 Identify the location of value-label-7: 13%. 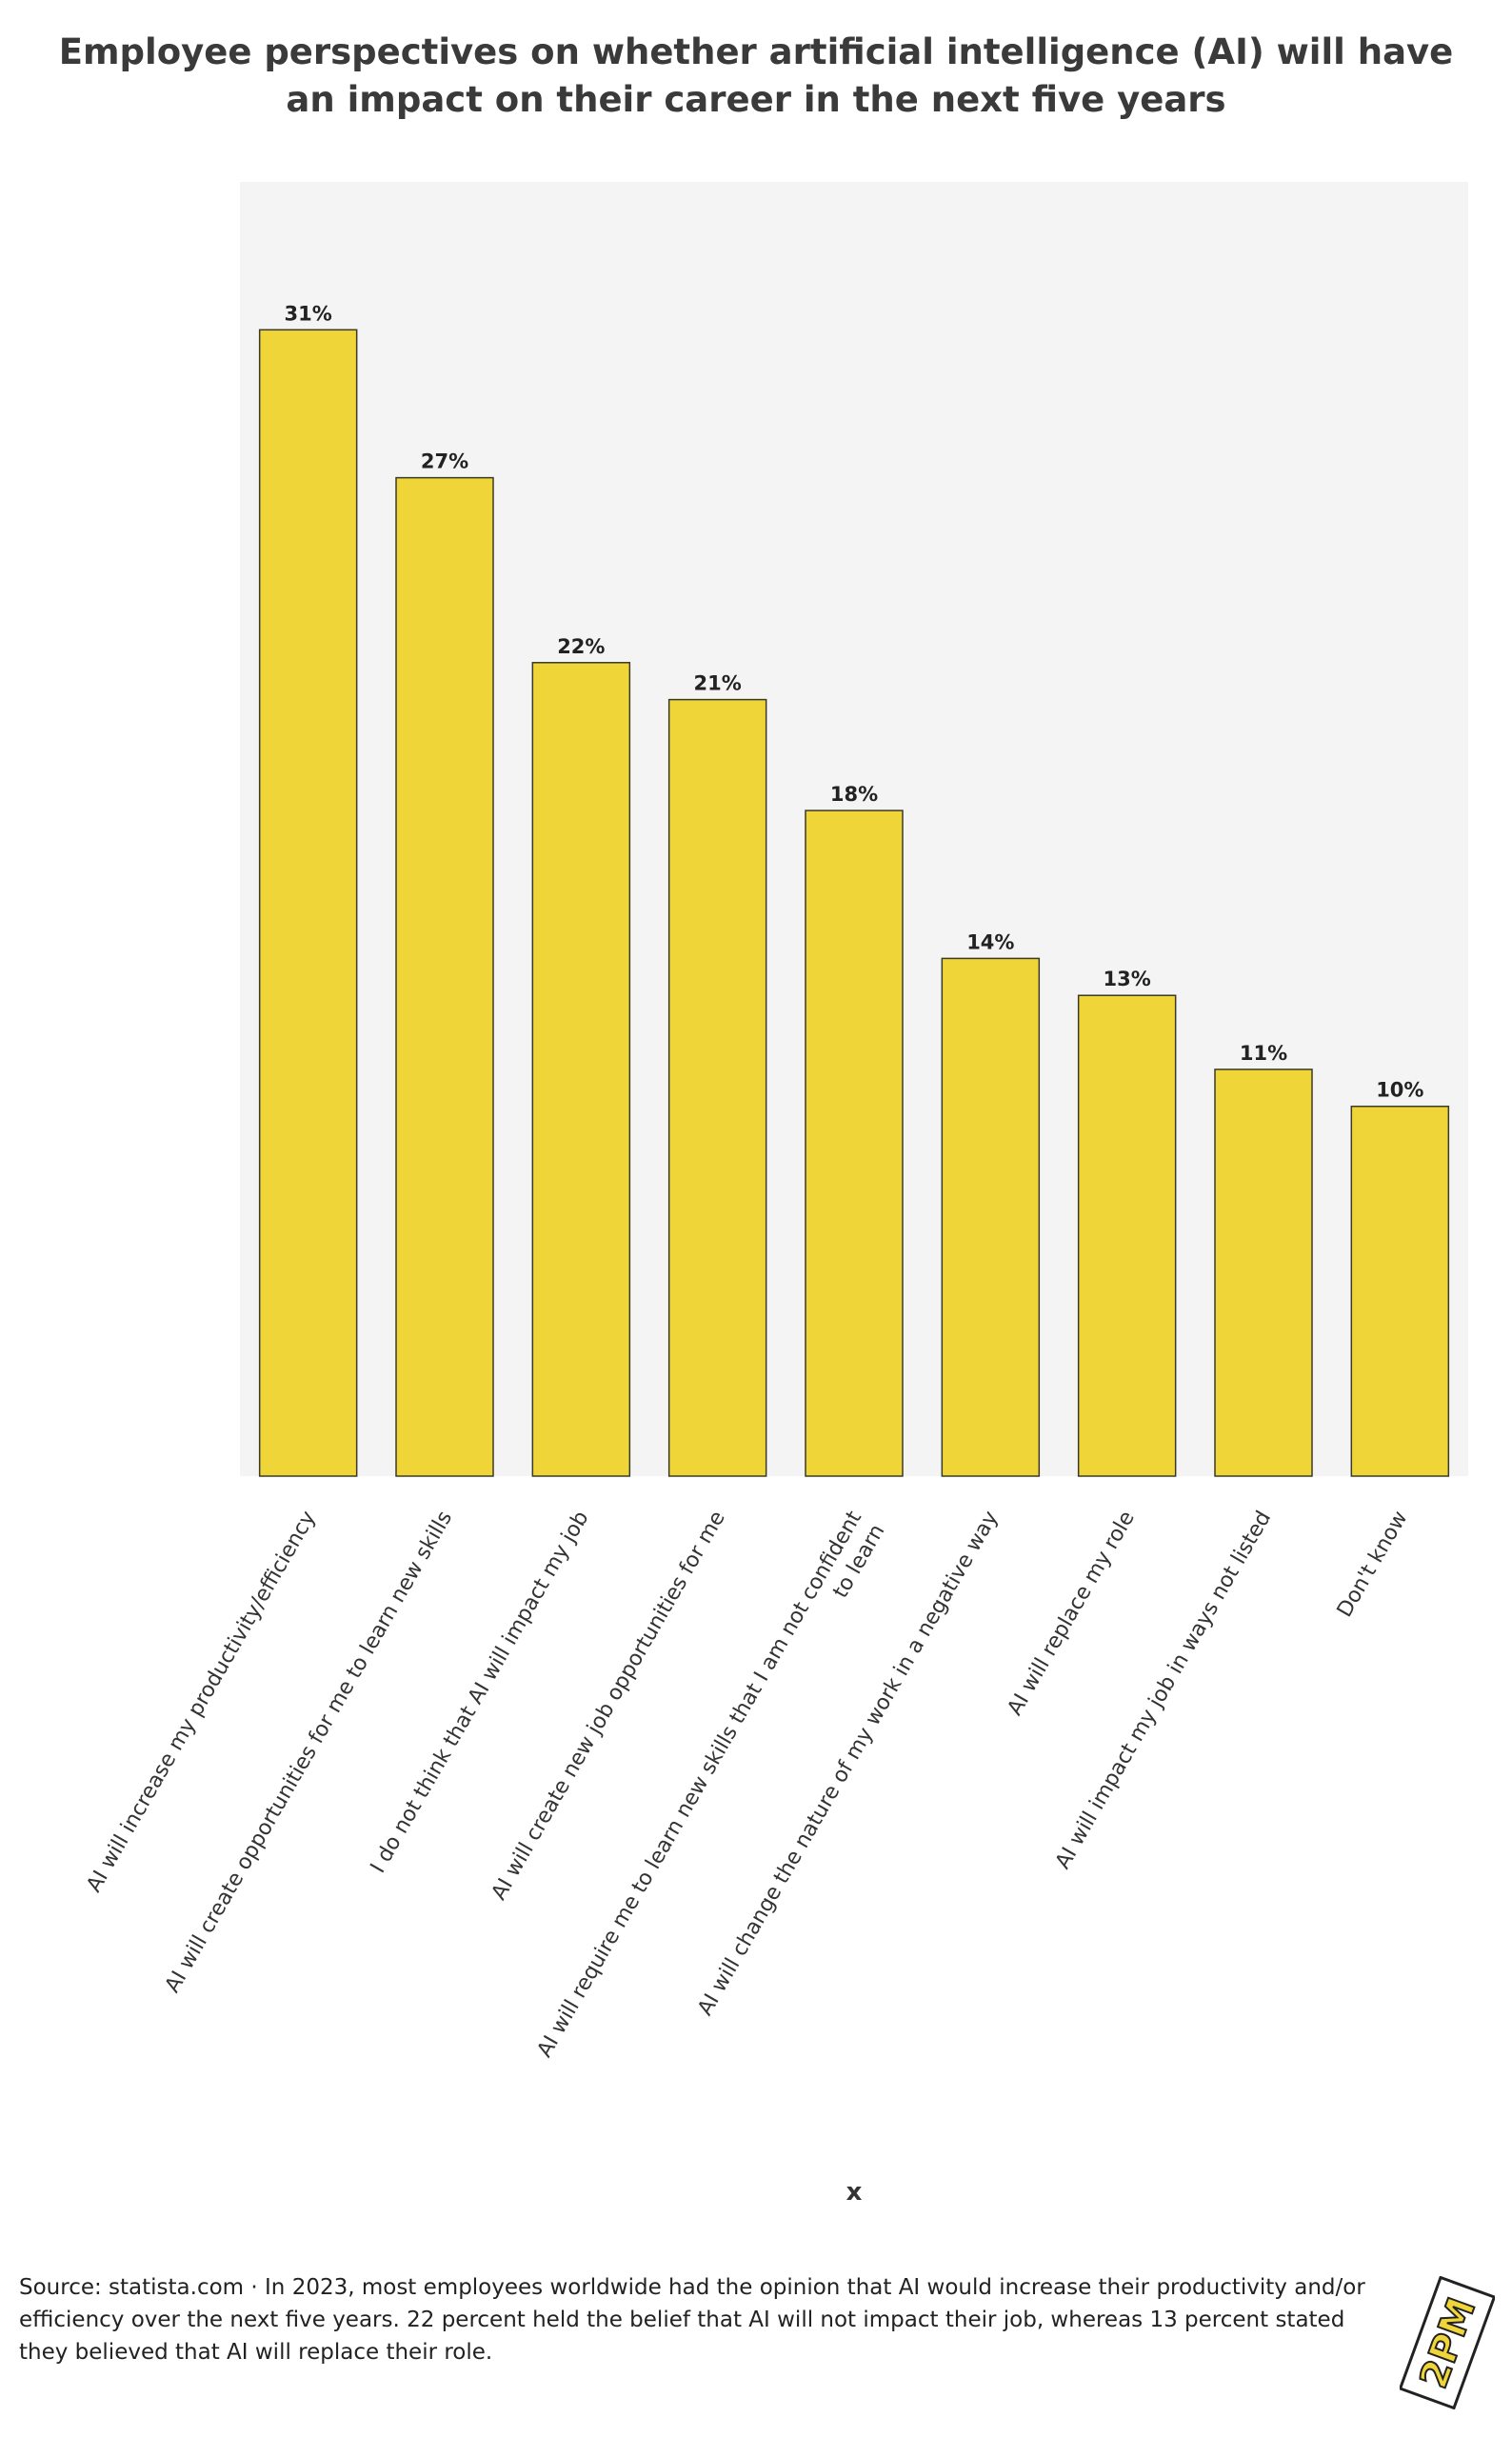
(1127, 979).